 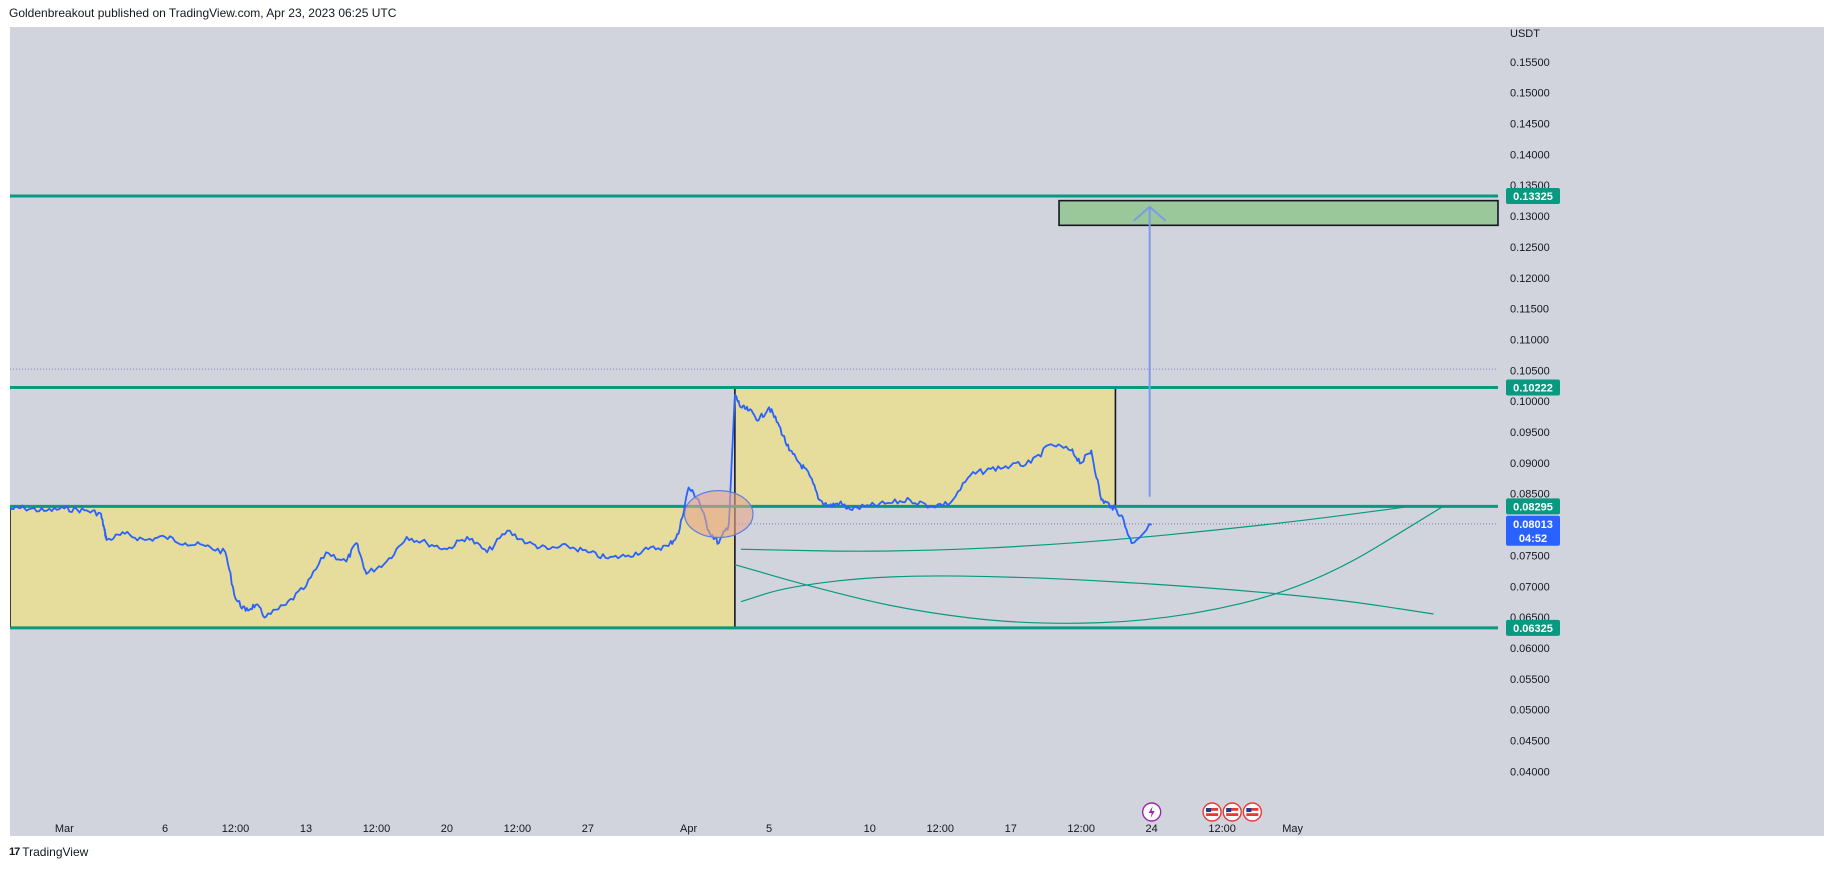 What do you see at coordinates (1530, 248) in the screenshot?
I see `y-tick-label: 0.12500` at bounding box center [1530, 248].